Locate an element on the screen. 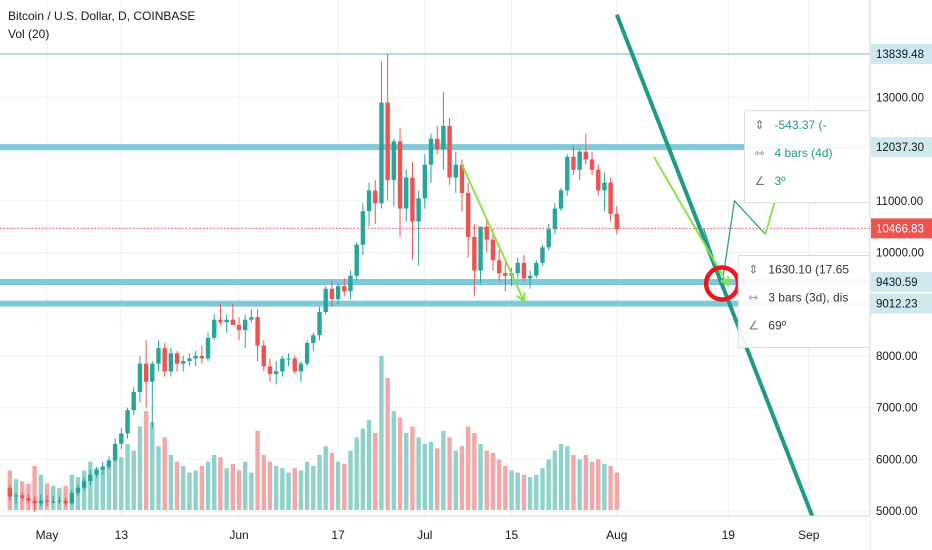 Image resolution: width=932 pixels, height=550 pixels. price-label-level: 12037.30 is located at coordinates (900, 148).